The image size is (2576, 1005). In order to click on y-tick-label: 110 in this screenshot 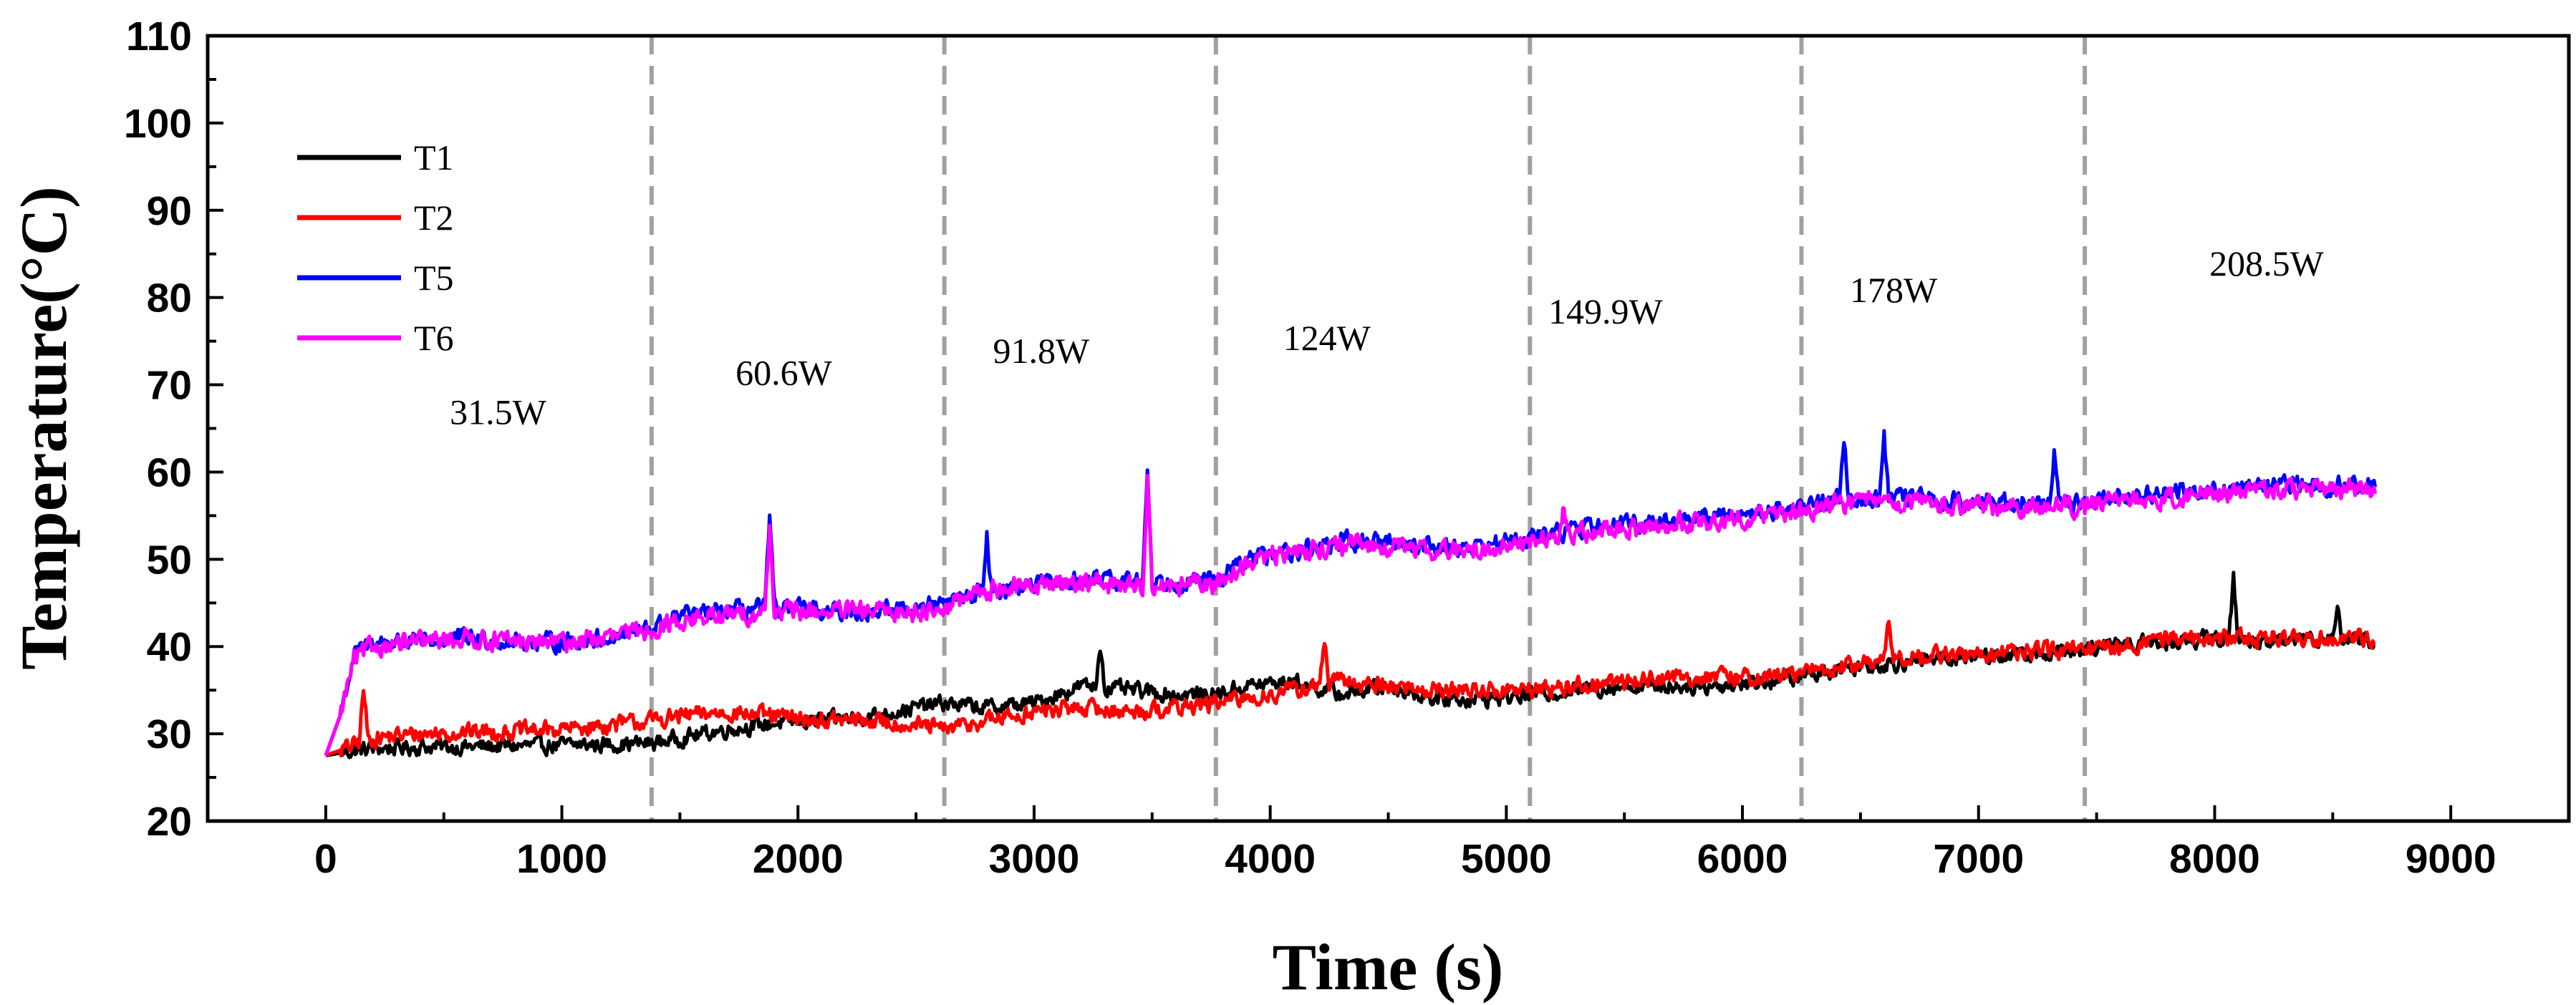, I will do `click(159, 36)`.